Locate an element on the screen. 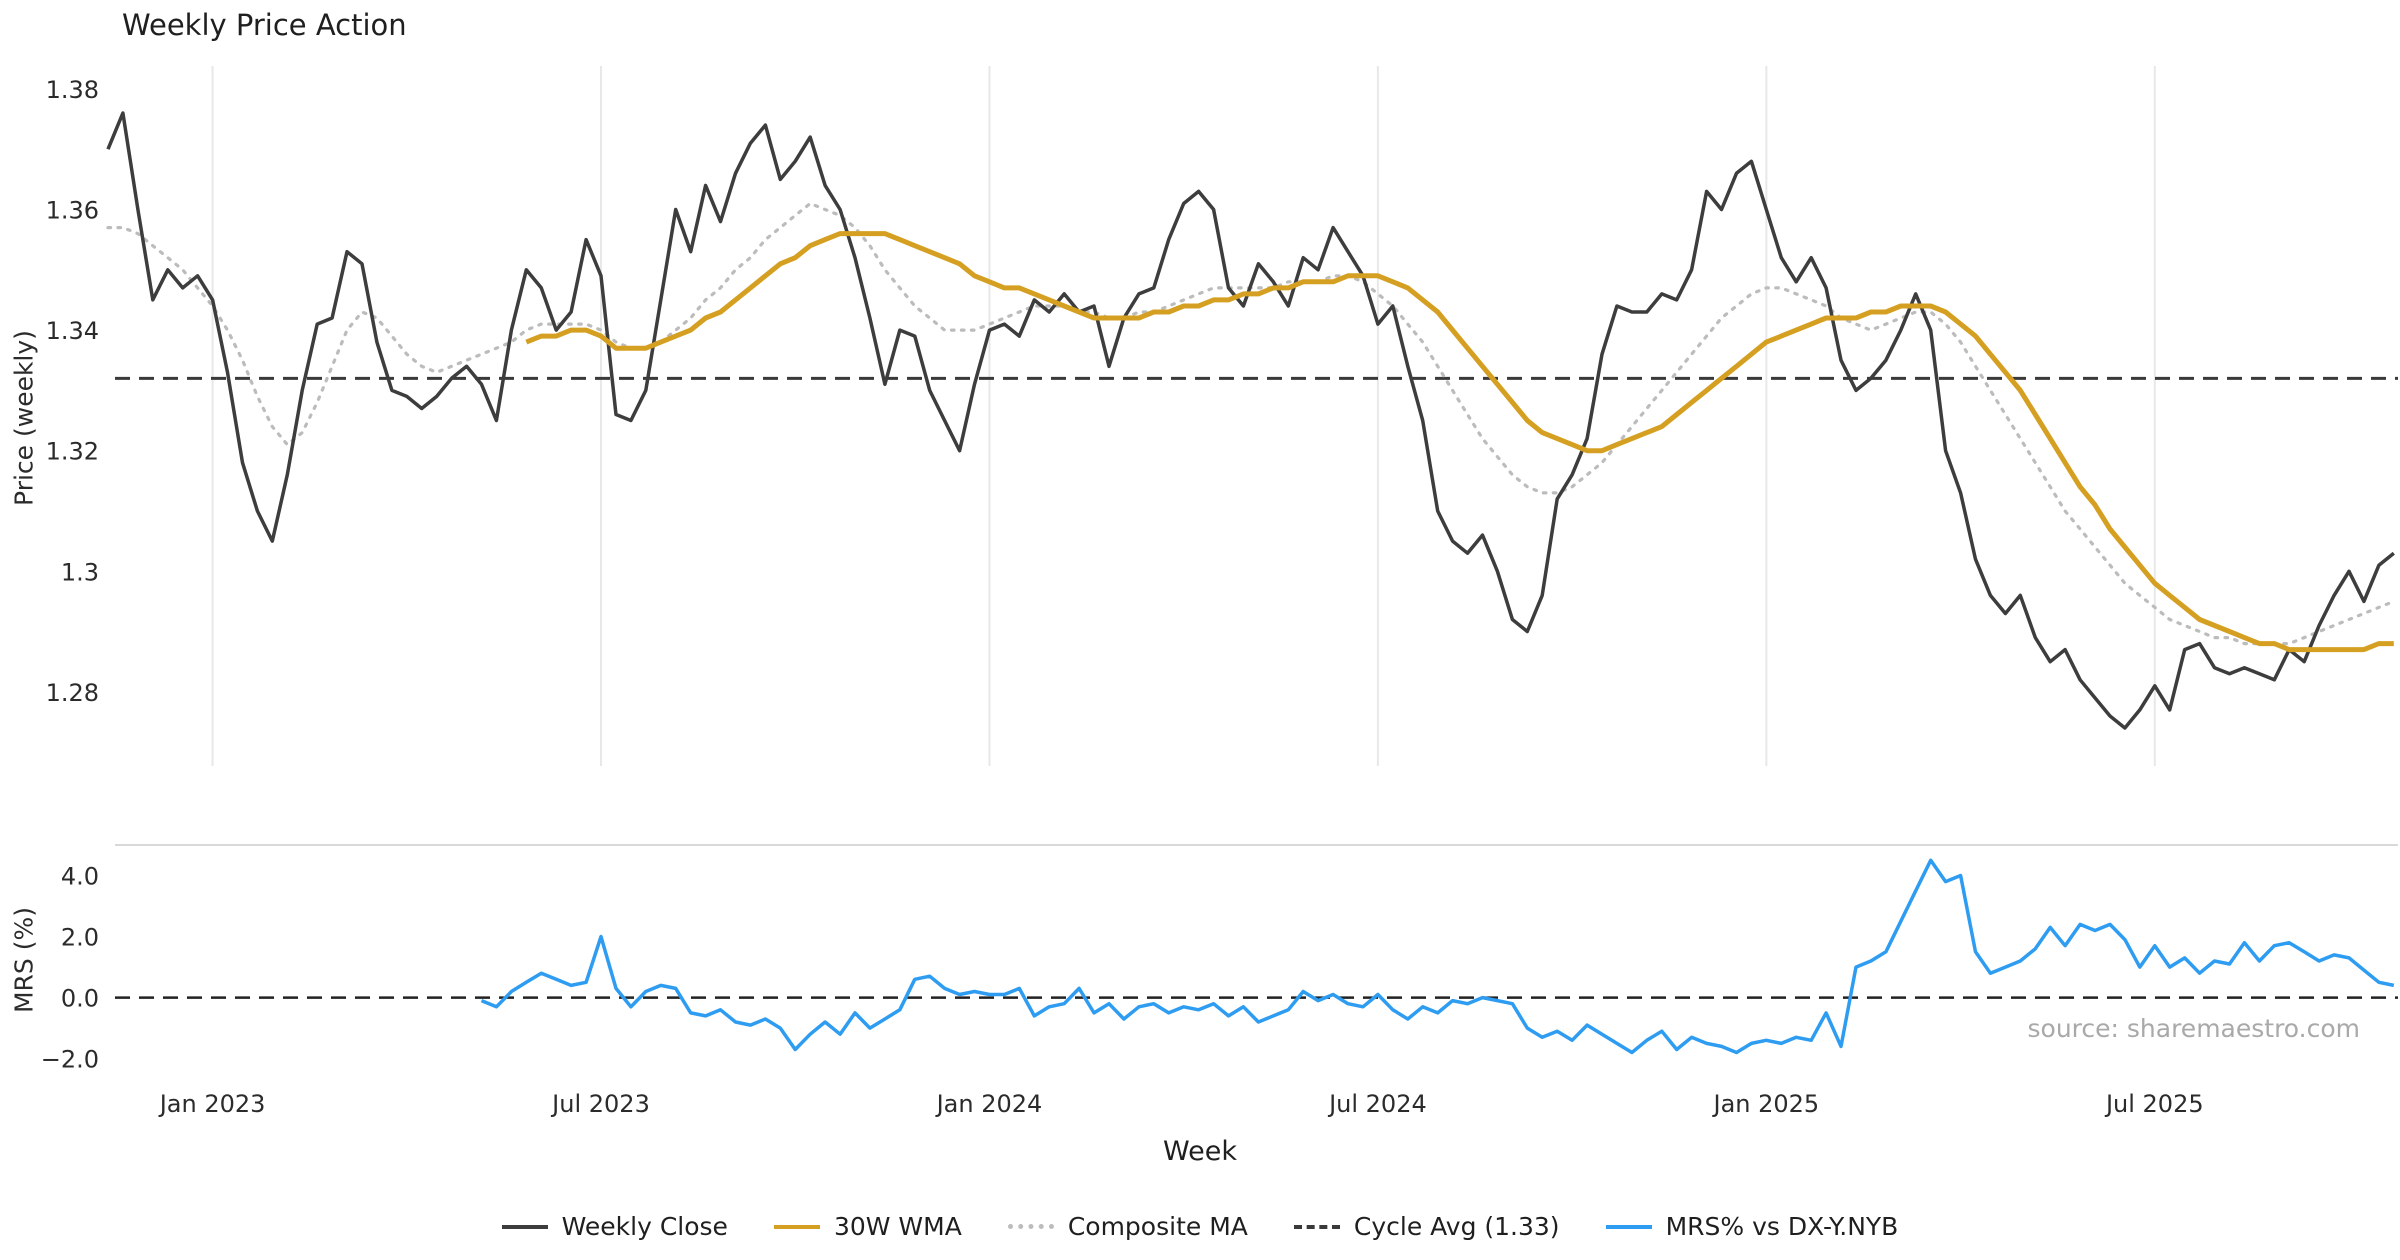 Image resolution: width=2400 pixels, height=1260 pixels. legend-label: Composite MA is located at coordinates (1157, 1226).